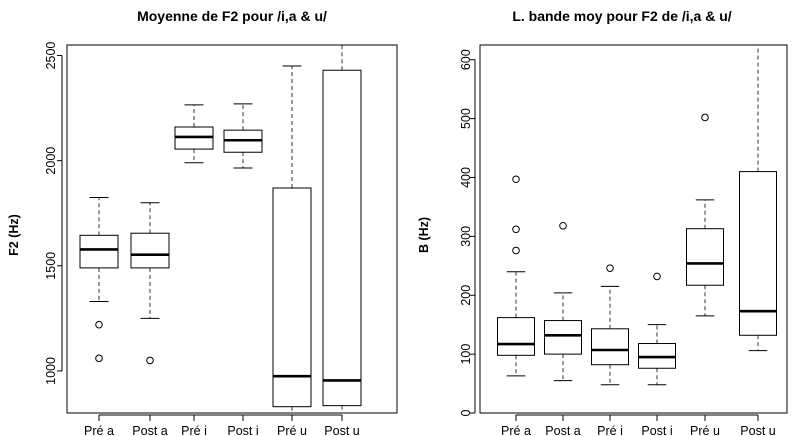 The height and width of the screenshot is (436, 792). I want to click on y-tick-label: 2500, so click(51, 56).